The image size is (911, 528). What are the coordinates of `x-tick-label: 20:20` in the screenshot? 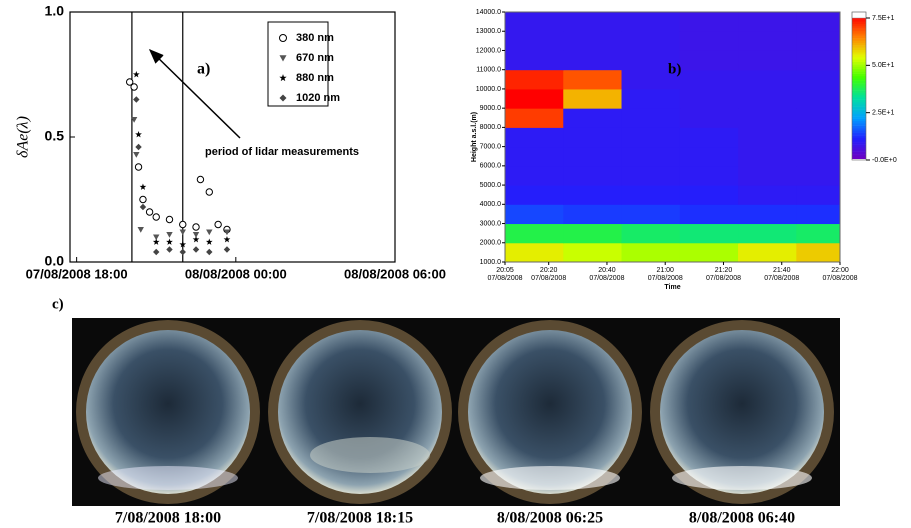 It's located at (549, 270).